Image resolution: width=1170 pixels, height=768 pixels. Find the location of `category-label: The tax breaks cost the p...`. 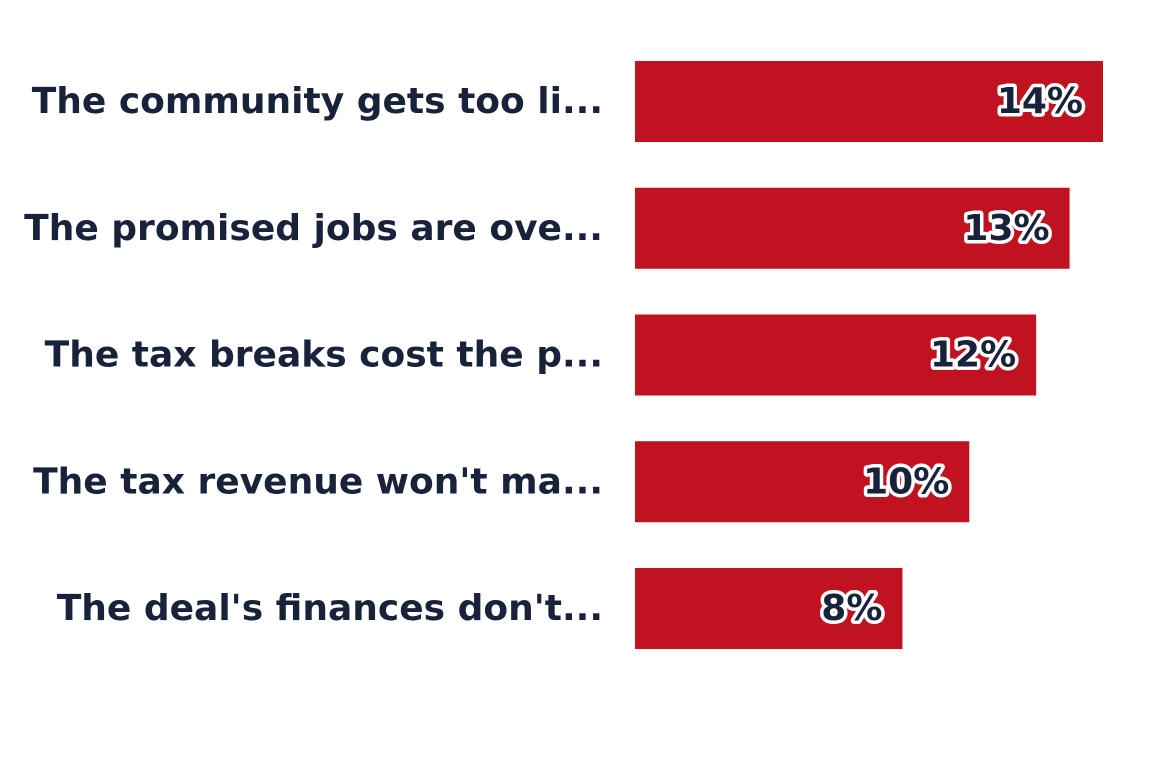

category-label: The tax breaks cost the p... is located at coordinates (324, 355).